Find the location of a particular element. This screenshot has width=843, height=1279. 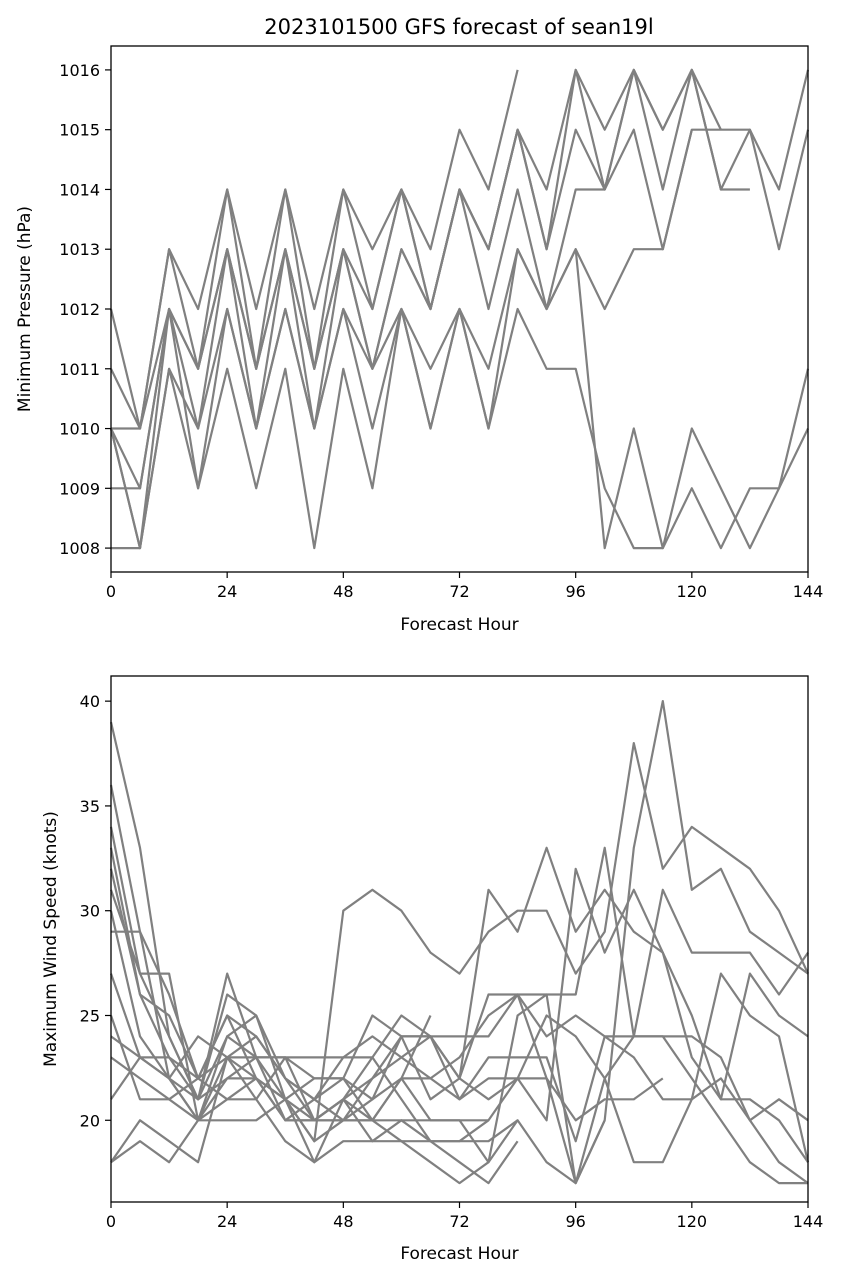

pressure-x-ticks: 0 24 48 72 96 120 144 is located at coordinates (464, 586).